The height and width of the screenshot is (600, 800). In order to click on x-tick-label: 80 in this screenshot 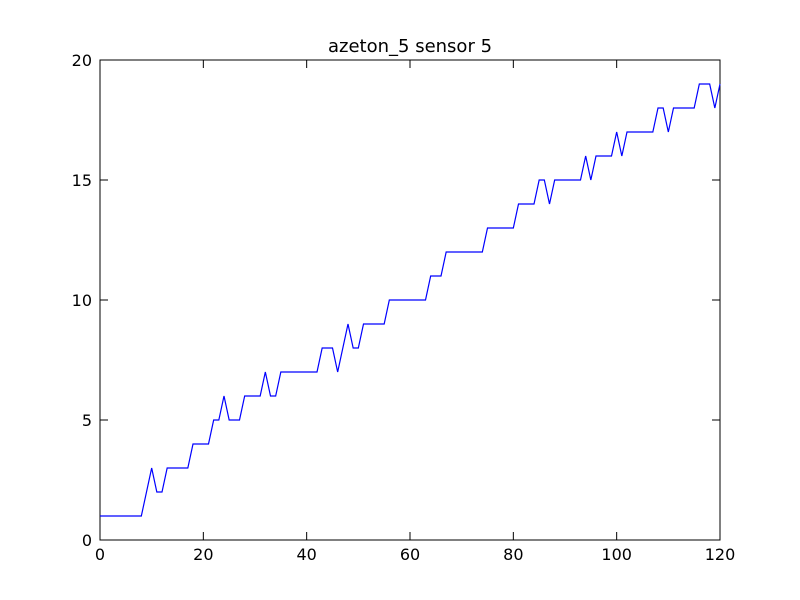, I will do `click(513, 554)`.